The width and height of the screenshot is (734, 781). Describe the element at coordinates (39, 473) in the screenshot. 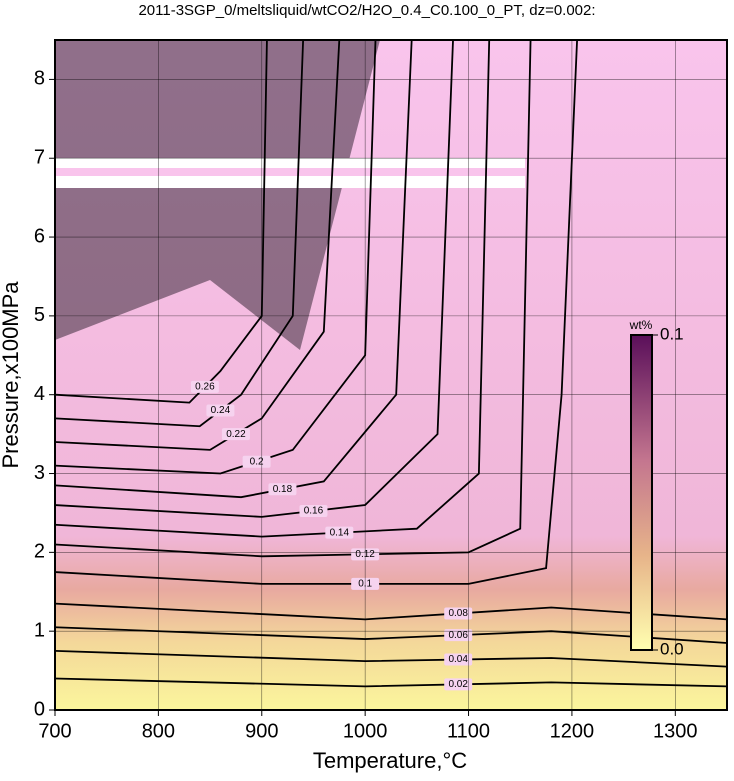

I see `y-tick-label: 3` at that location.